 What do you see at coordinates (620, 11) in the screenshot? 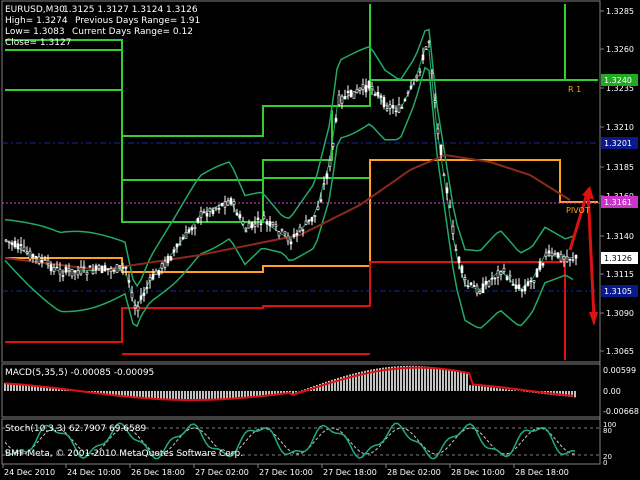
I see `price-tick-label: 1.3285` at bounding box center [620, 11].